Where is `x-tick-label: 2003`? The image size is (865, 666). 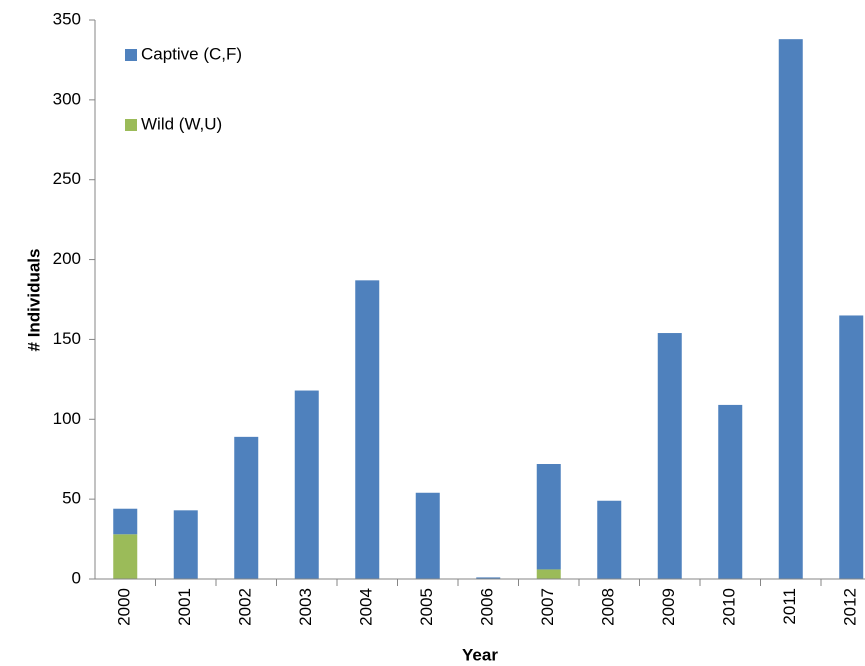 x-tick-label: 2003 is located at coordinates (305, 607).